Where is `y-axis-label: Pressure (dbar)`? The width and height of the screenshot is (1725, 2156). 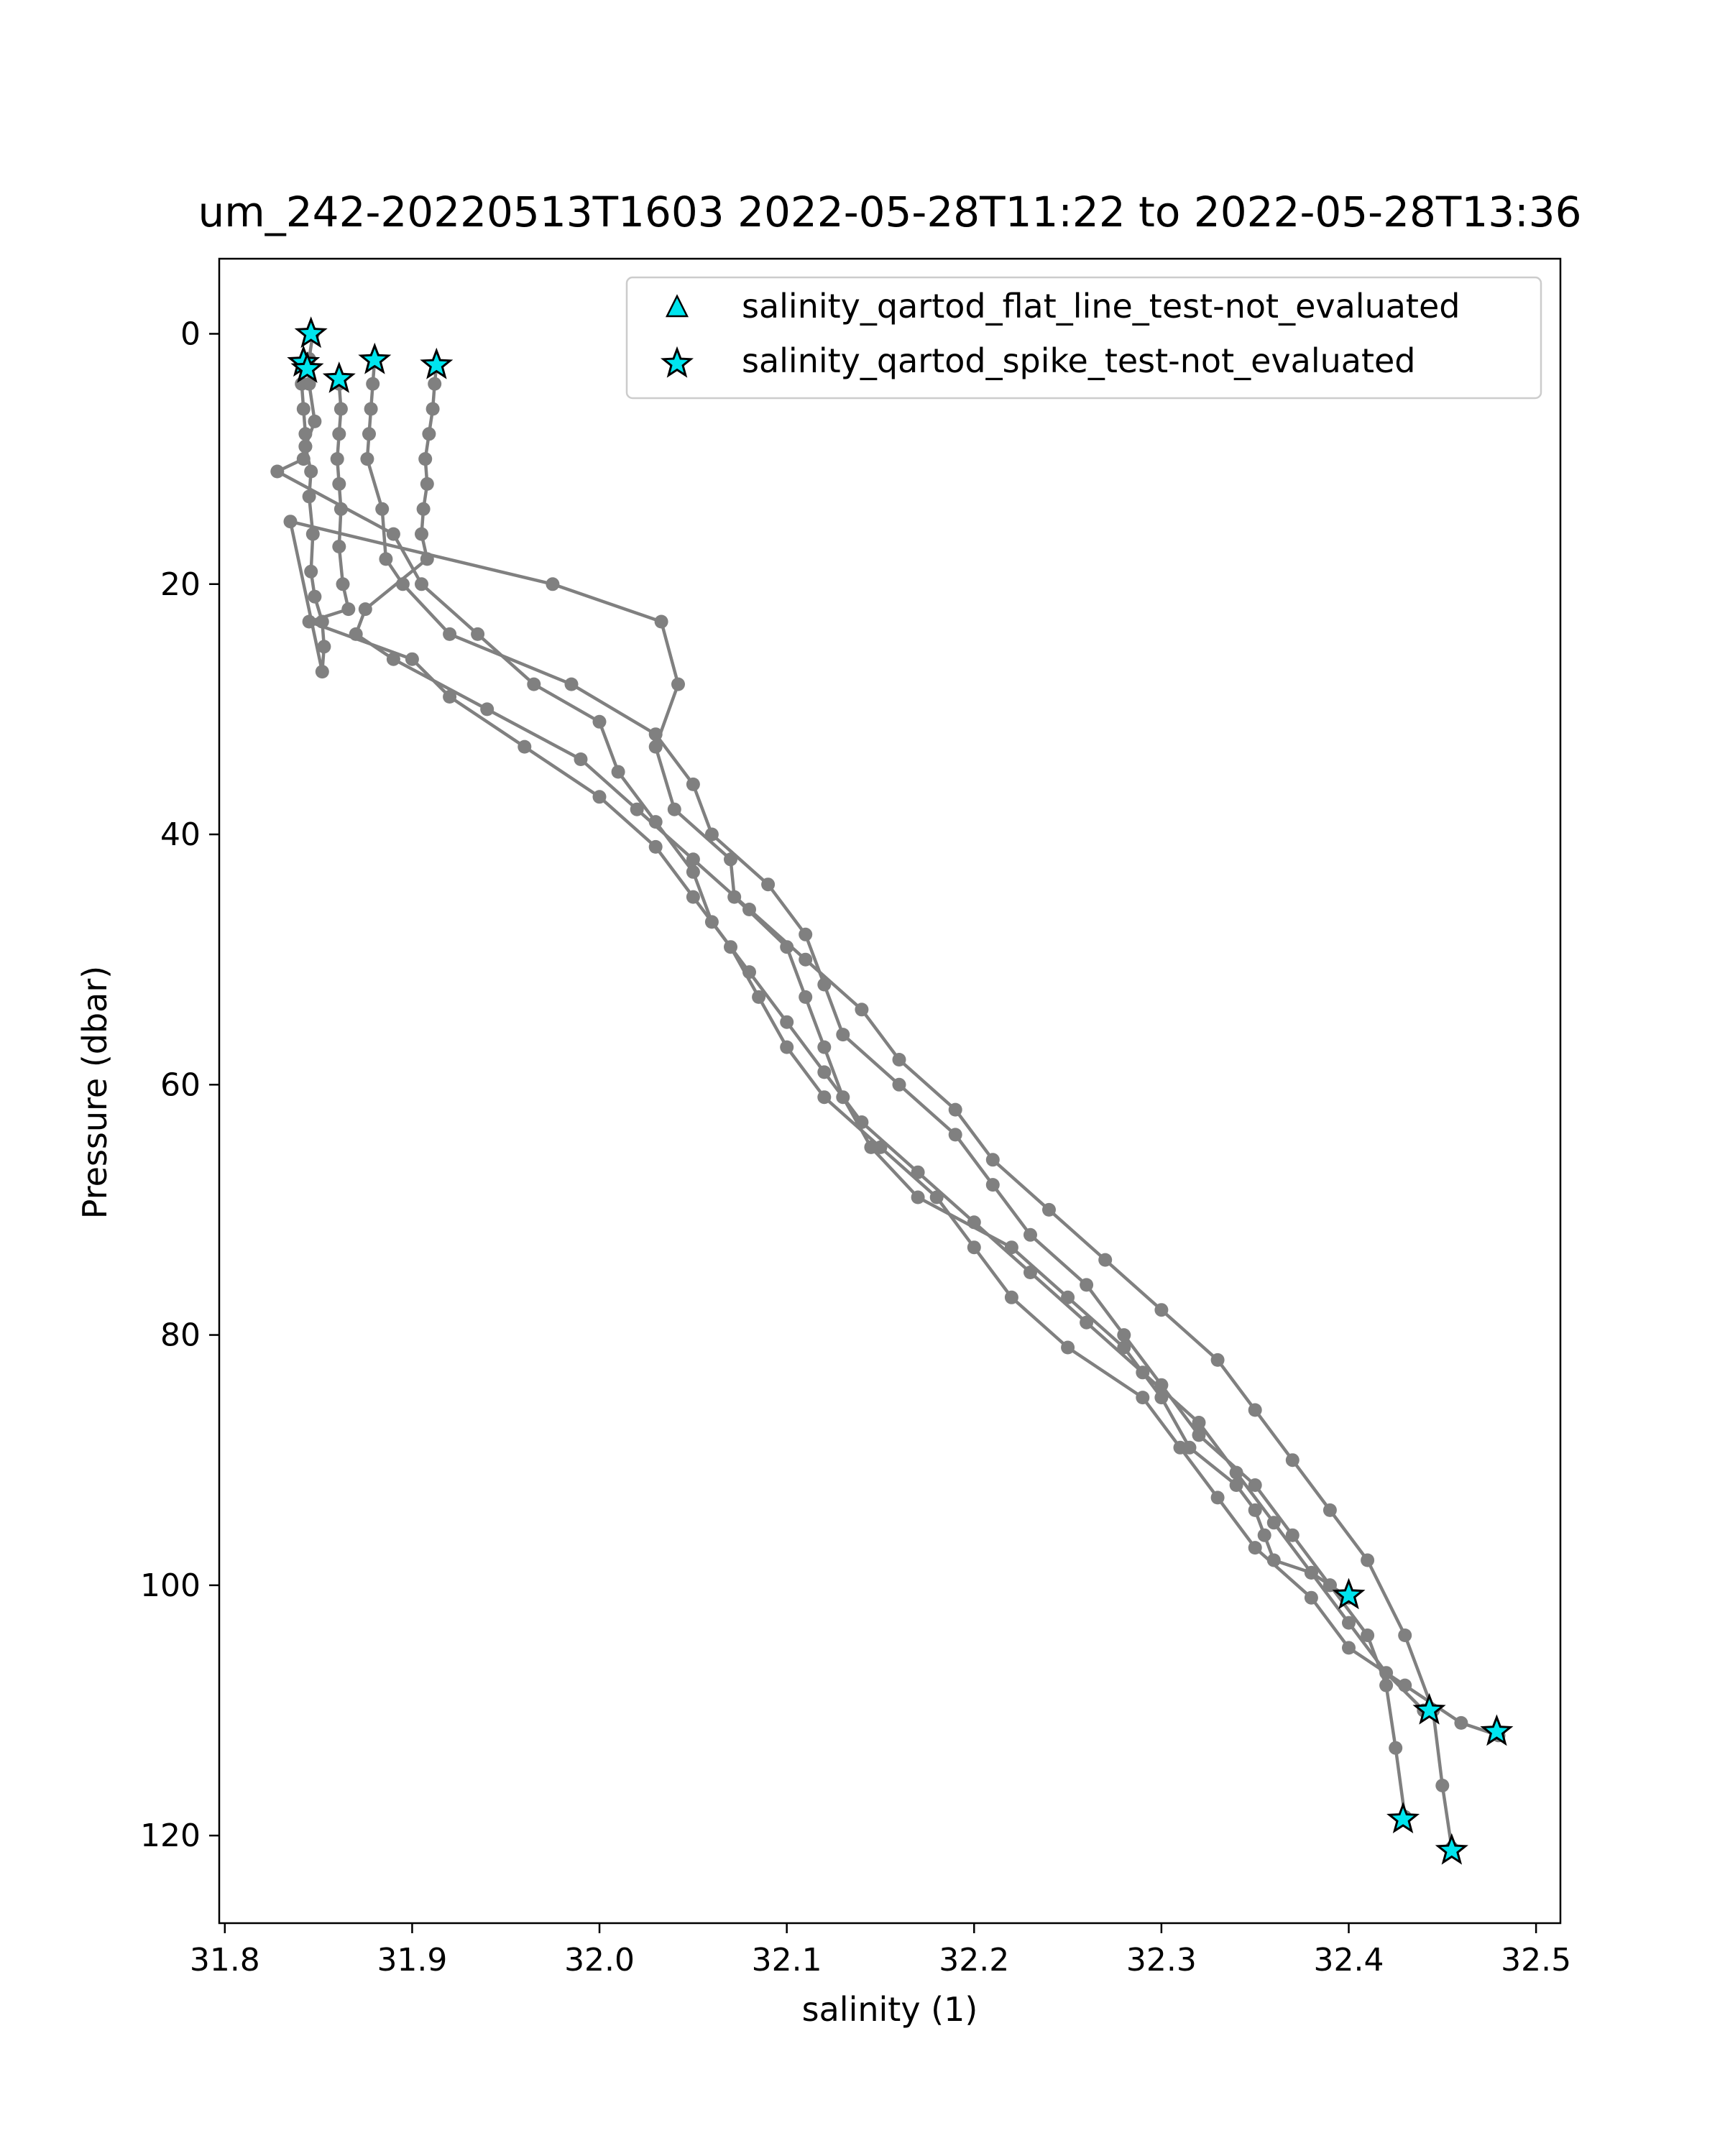 y-axis-label: Pressure (dbar) is located at coordinates (94, 1093).